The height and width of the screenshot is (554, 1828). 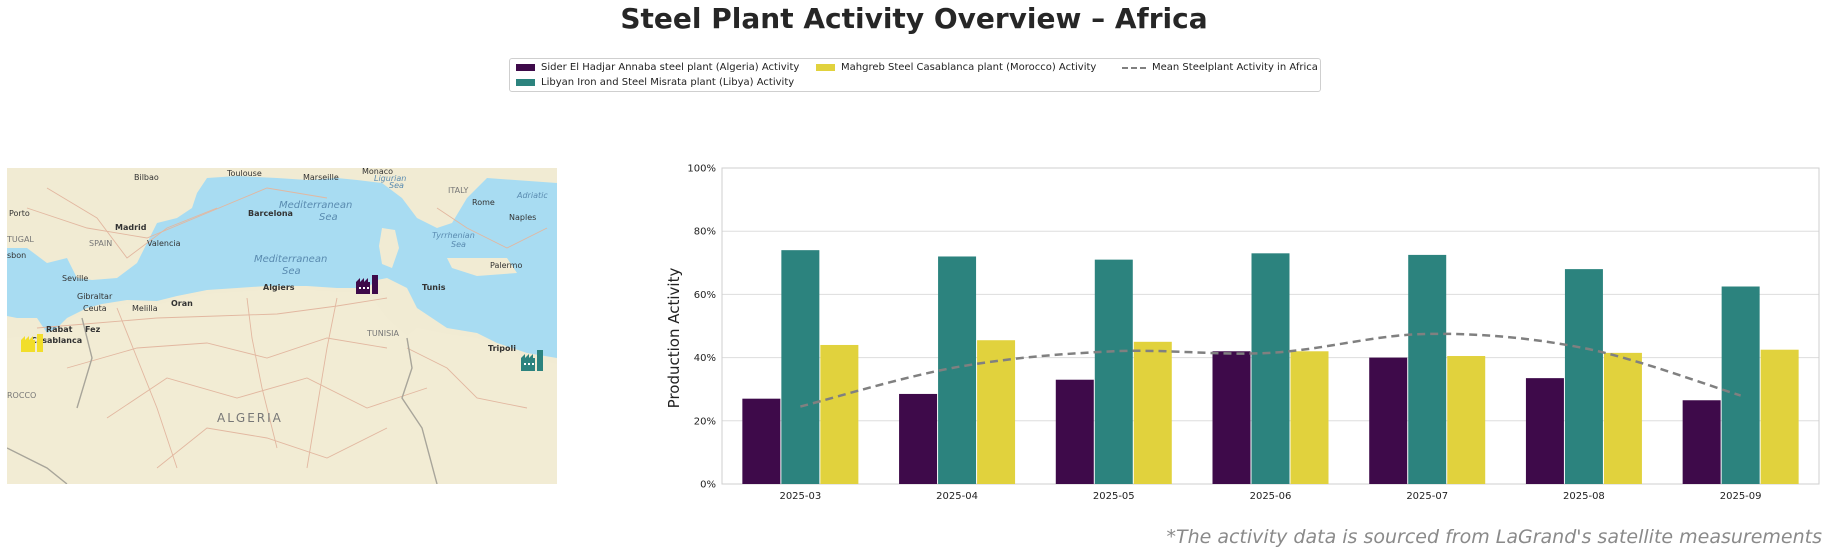 What do you see at coordinates (56, 340) in the screenshot?
I see `label-casablanca: Casablanca` at bounding box center [56, 340].